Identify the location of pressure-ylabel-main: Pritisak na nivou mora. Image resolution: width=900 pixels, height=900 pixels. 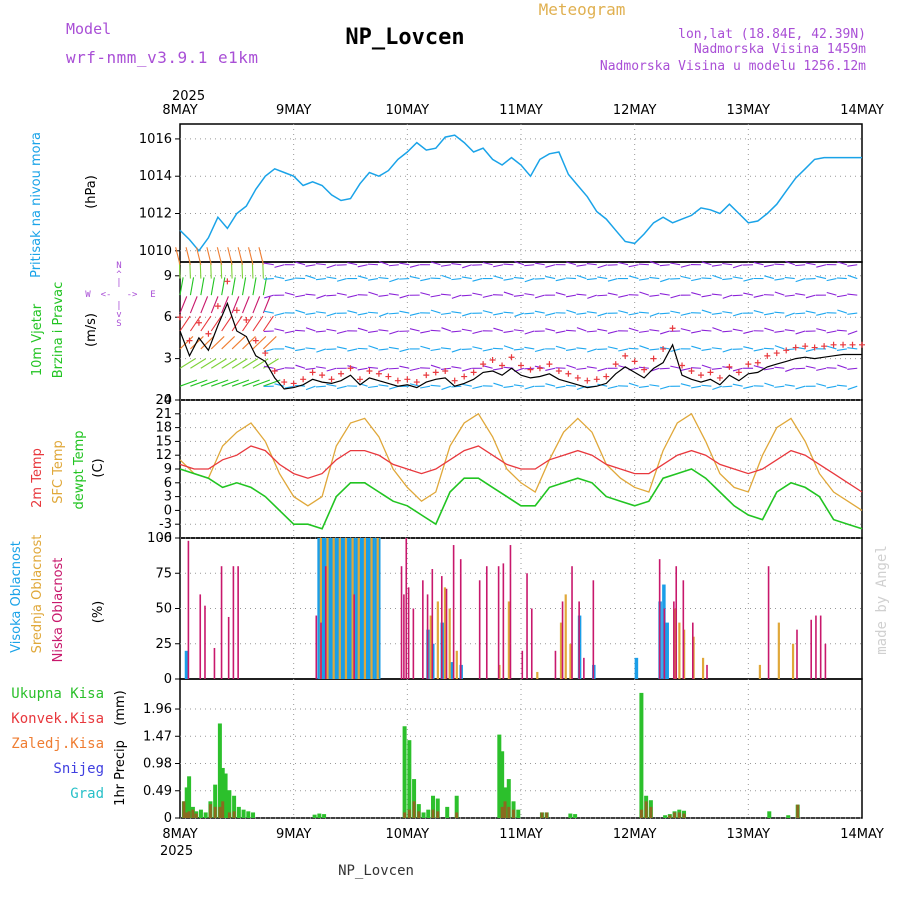
(36, 205).